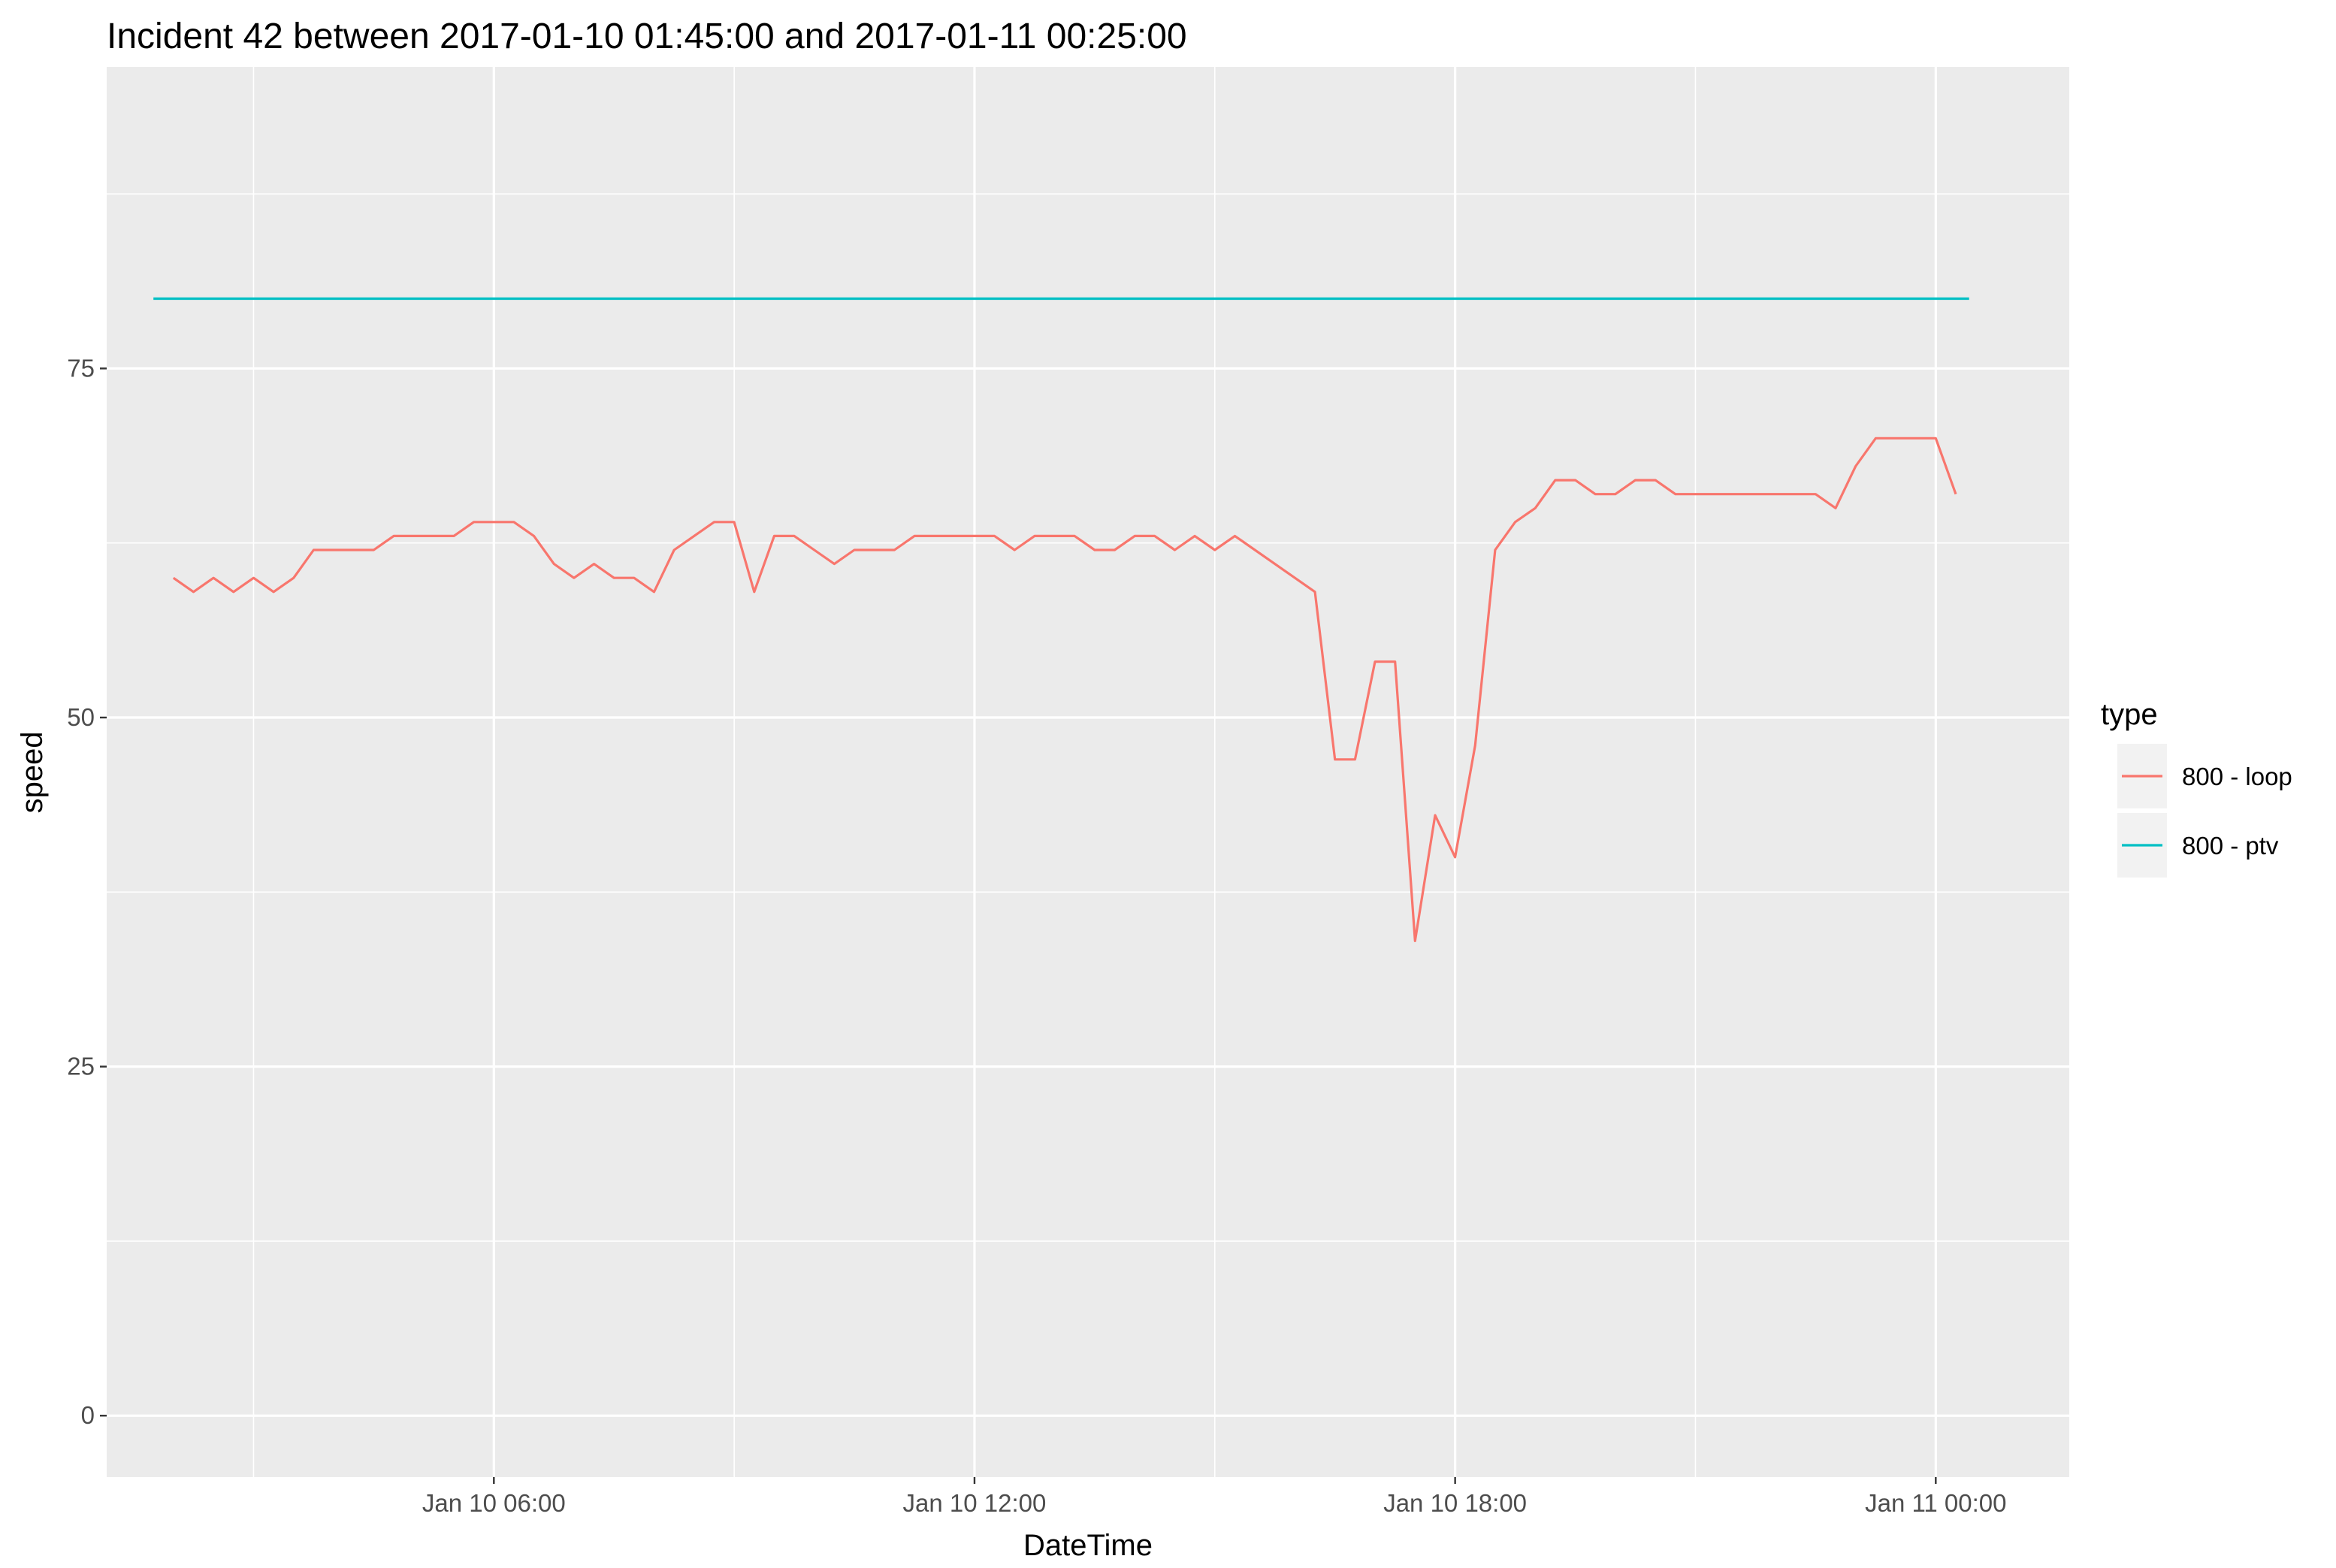  Describe the element at coordinates (32, 773) in the screenshot. I see `y-axis-title: speed` at that location.